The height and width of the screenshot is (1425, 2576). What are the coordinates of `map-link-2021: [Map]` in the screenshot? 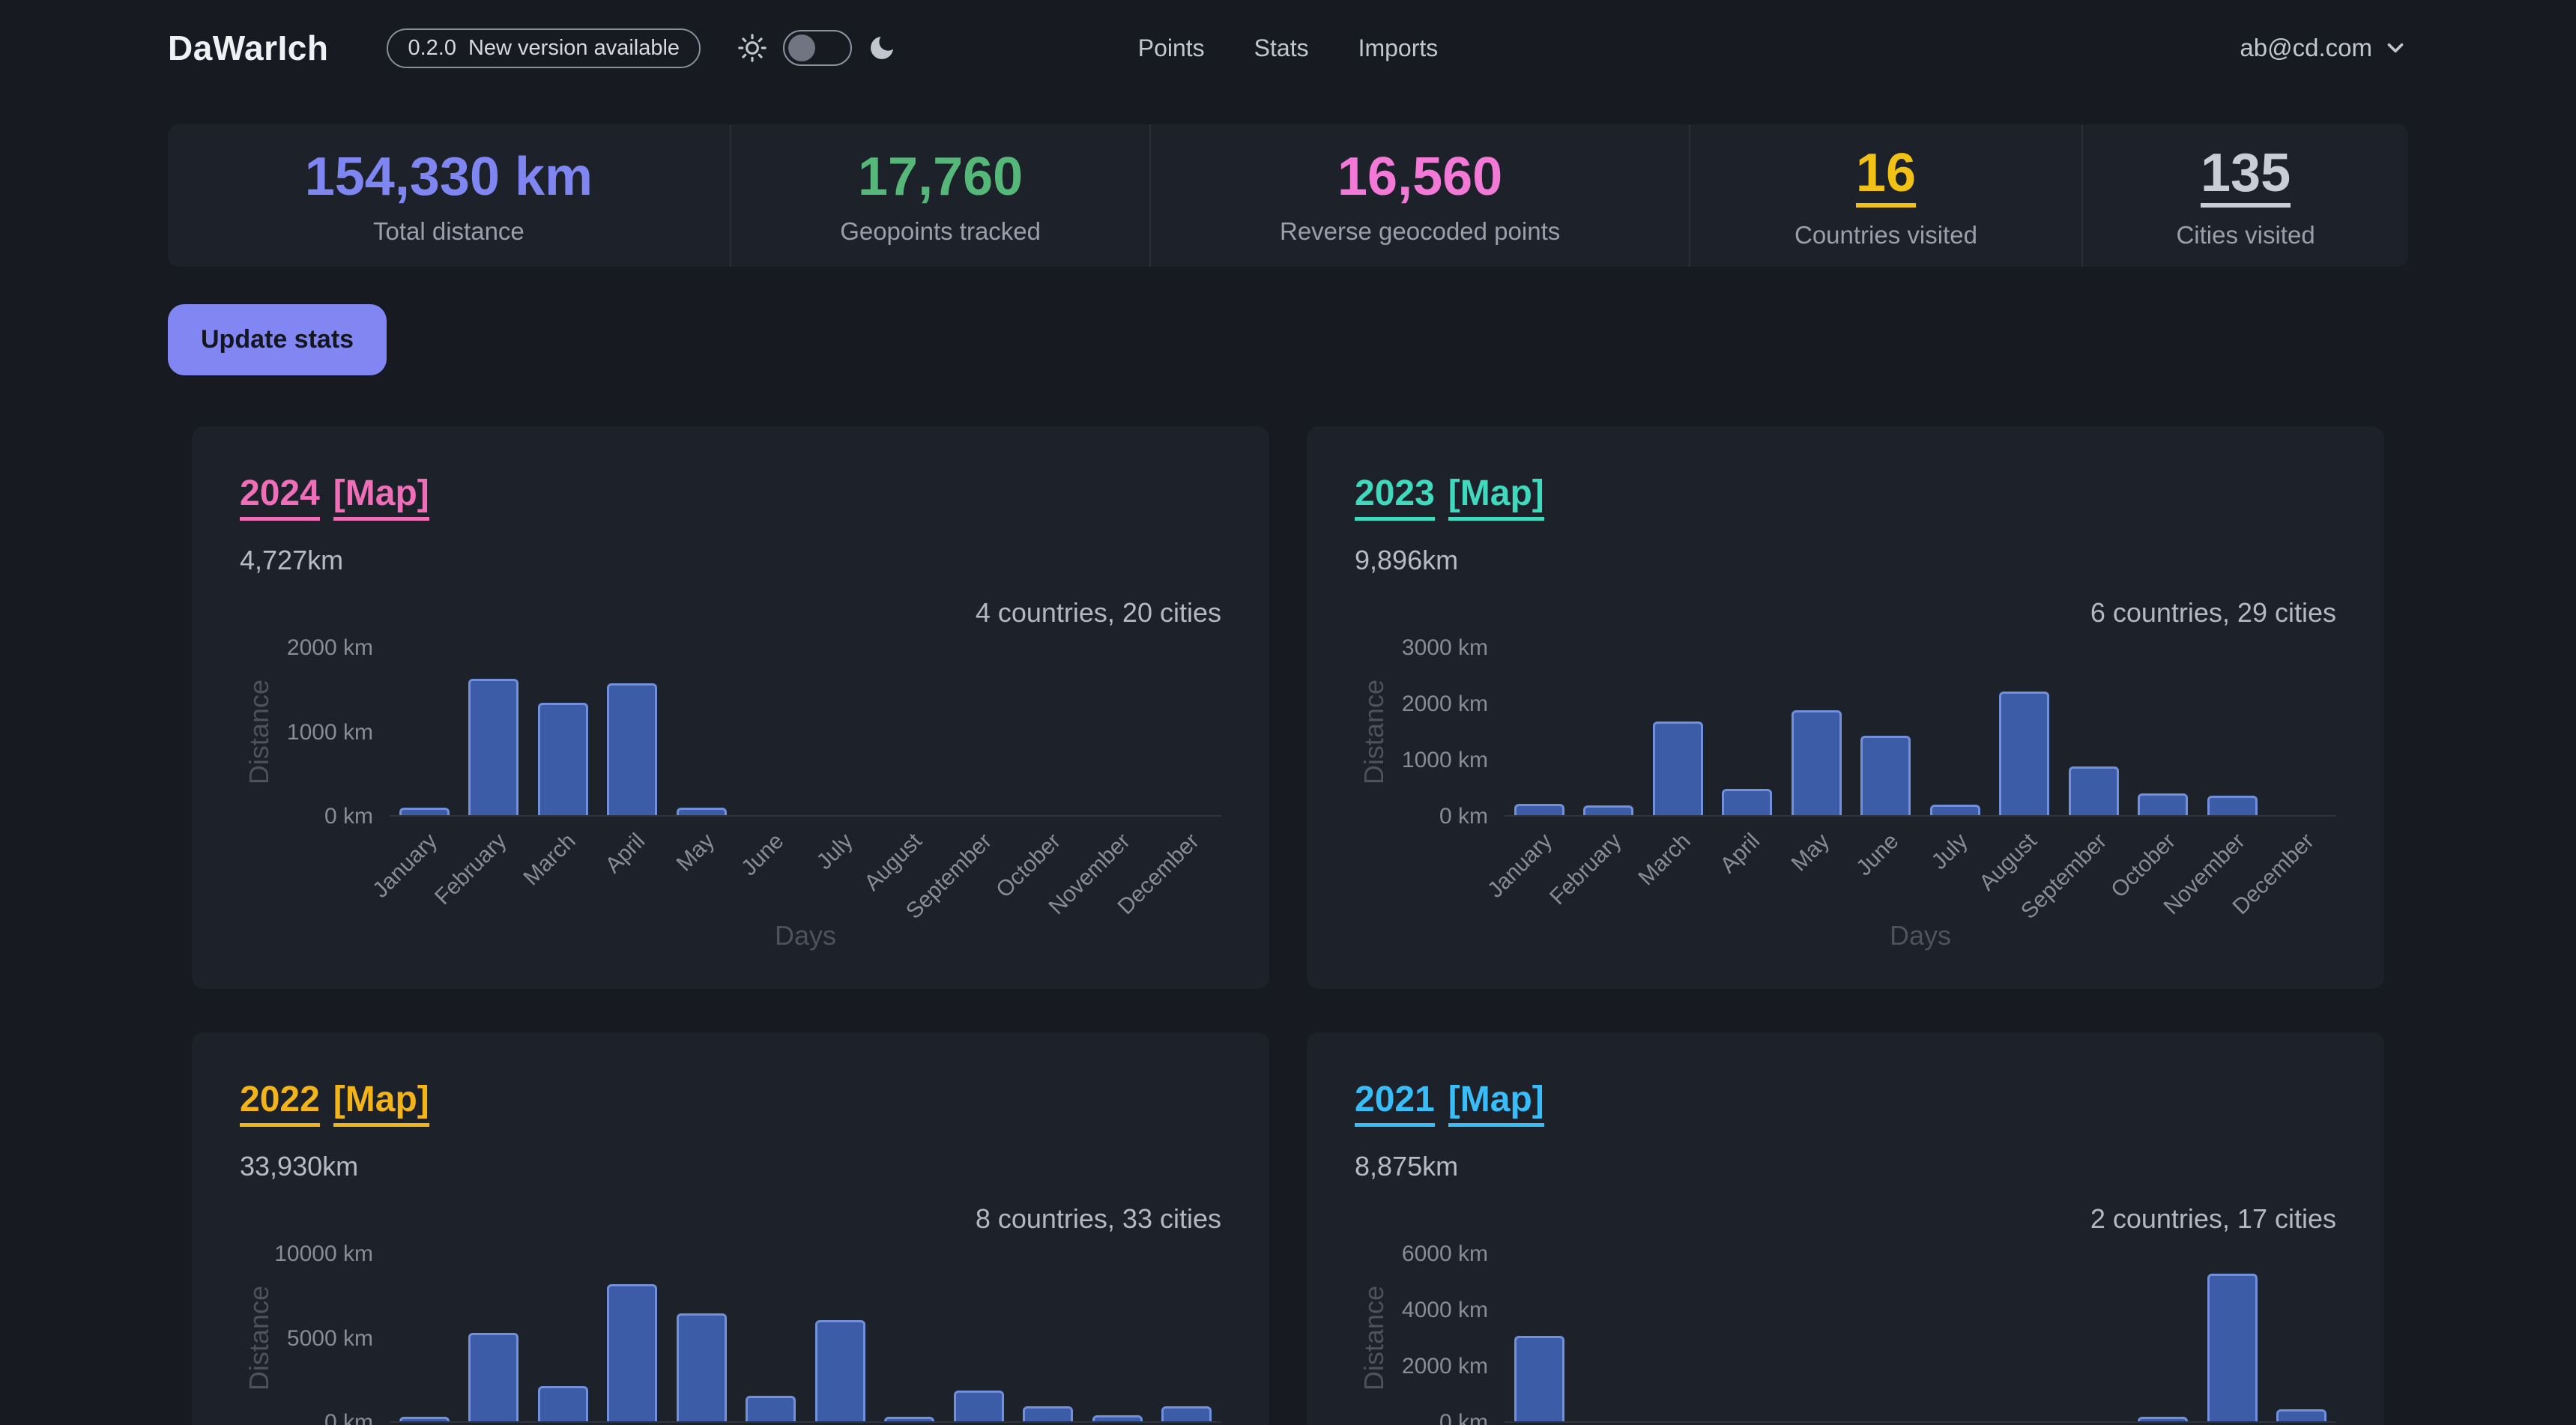 It's located at (1496, 1103).